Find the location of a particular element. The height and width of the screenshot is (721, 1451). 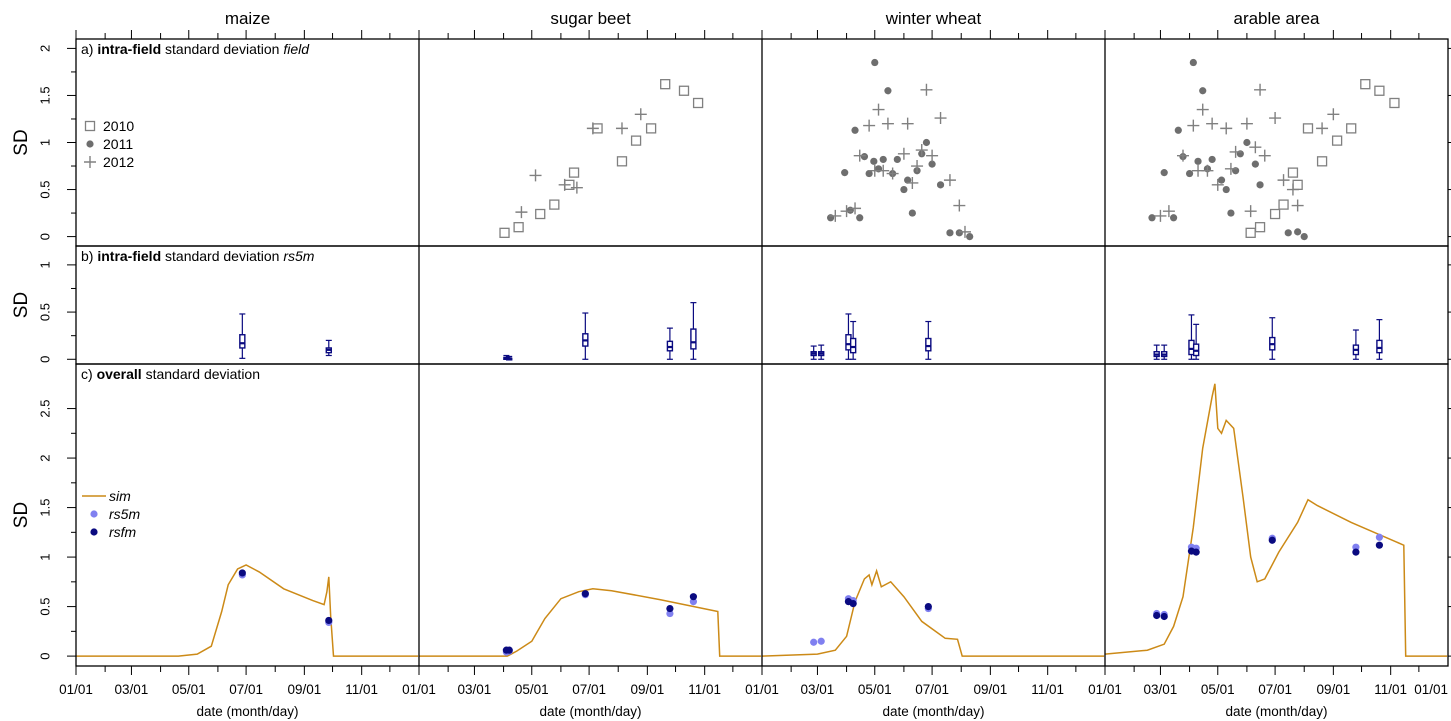

legend-marker is located at coordinates (90, 126).